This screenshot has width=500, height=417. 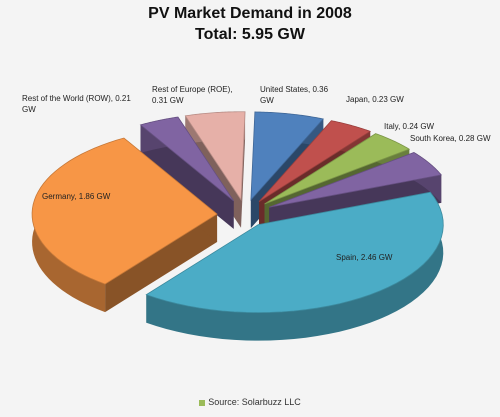 I want to click on chart-title: PV Market Demand in 2008, so click(x=250, y=13).